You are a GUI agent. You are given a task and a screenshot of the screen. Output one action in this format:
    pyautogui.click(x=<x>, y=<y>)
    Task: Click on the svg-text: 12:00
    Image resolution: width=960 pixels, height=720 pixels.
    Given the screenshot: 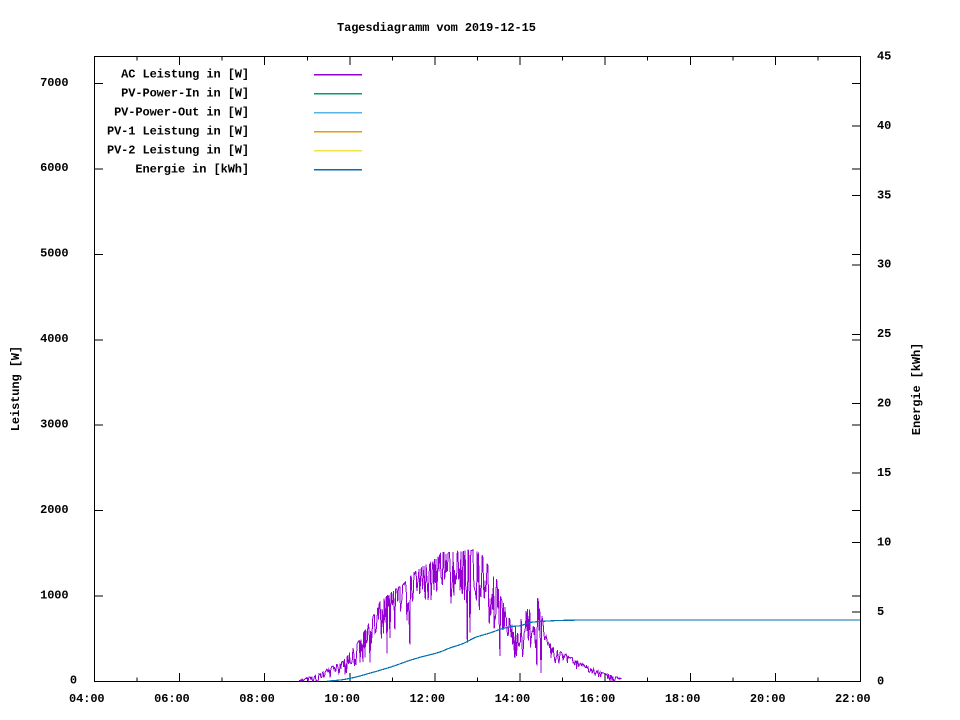 What is the action you would take?
    pyautogui.click(x=427, y=699)
    